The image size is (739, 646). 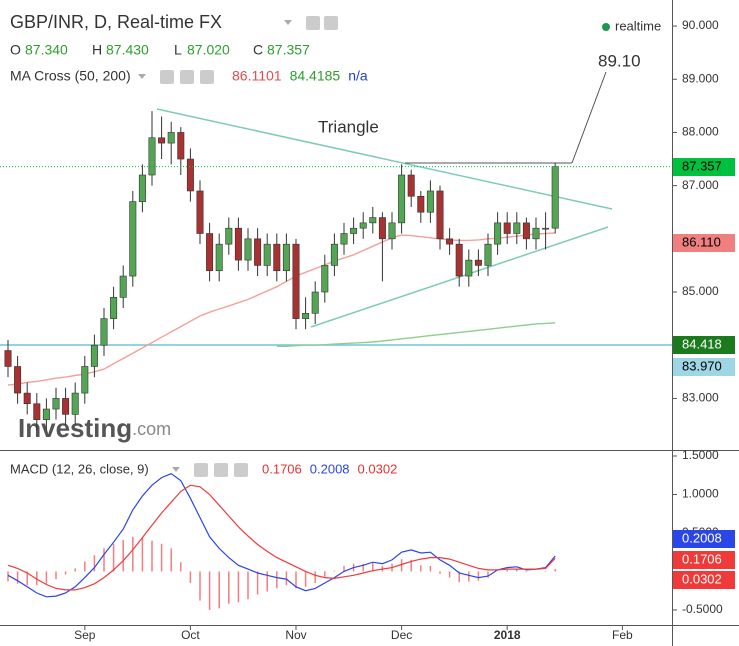 I want to click on macd-value: 0.0302, so click(x=378, y=468).